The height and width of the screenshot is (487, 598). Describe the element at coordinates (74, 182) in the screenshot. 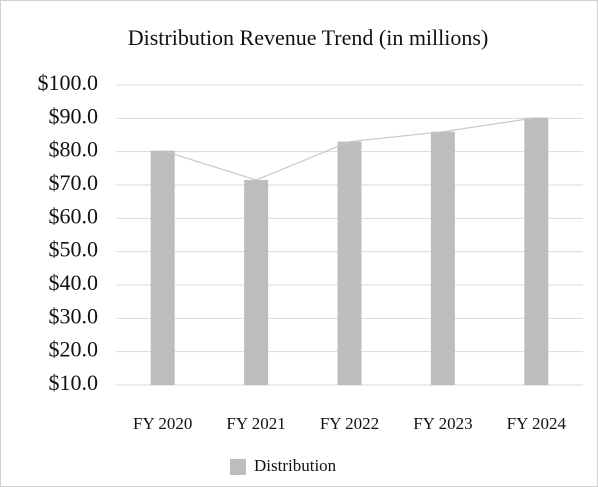

I see `y-tick-label: $70.0` at that location.